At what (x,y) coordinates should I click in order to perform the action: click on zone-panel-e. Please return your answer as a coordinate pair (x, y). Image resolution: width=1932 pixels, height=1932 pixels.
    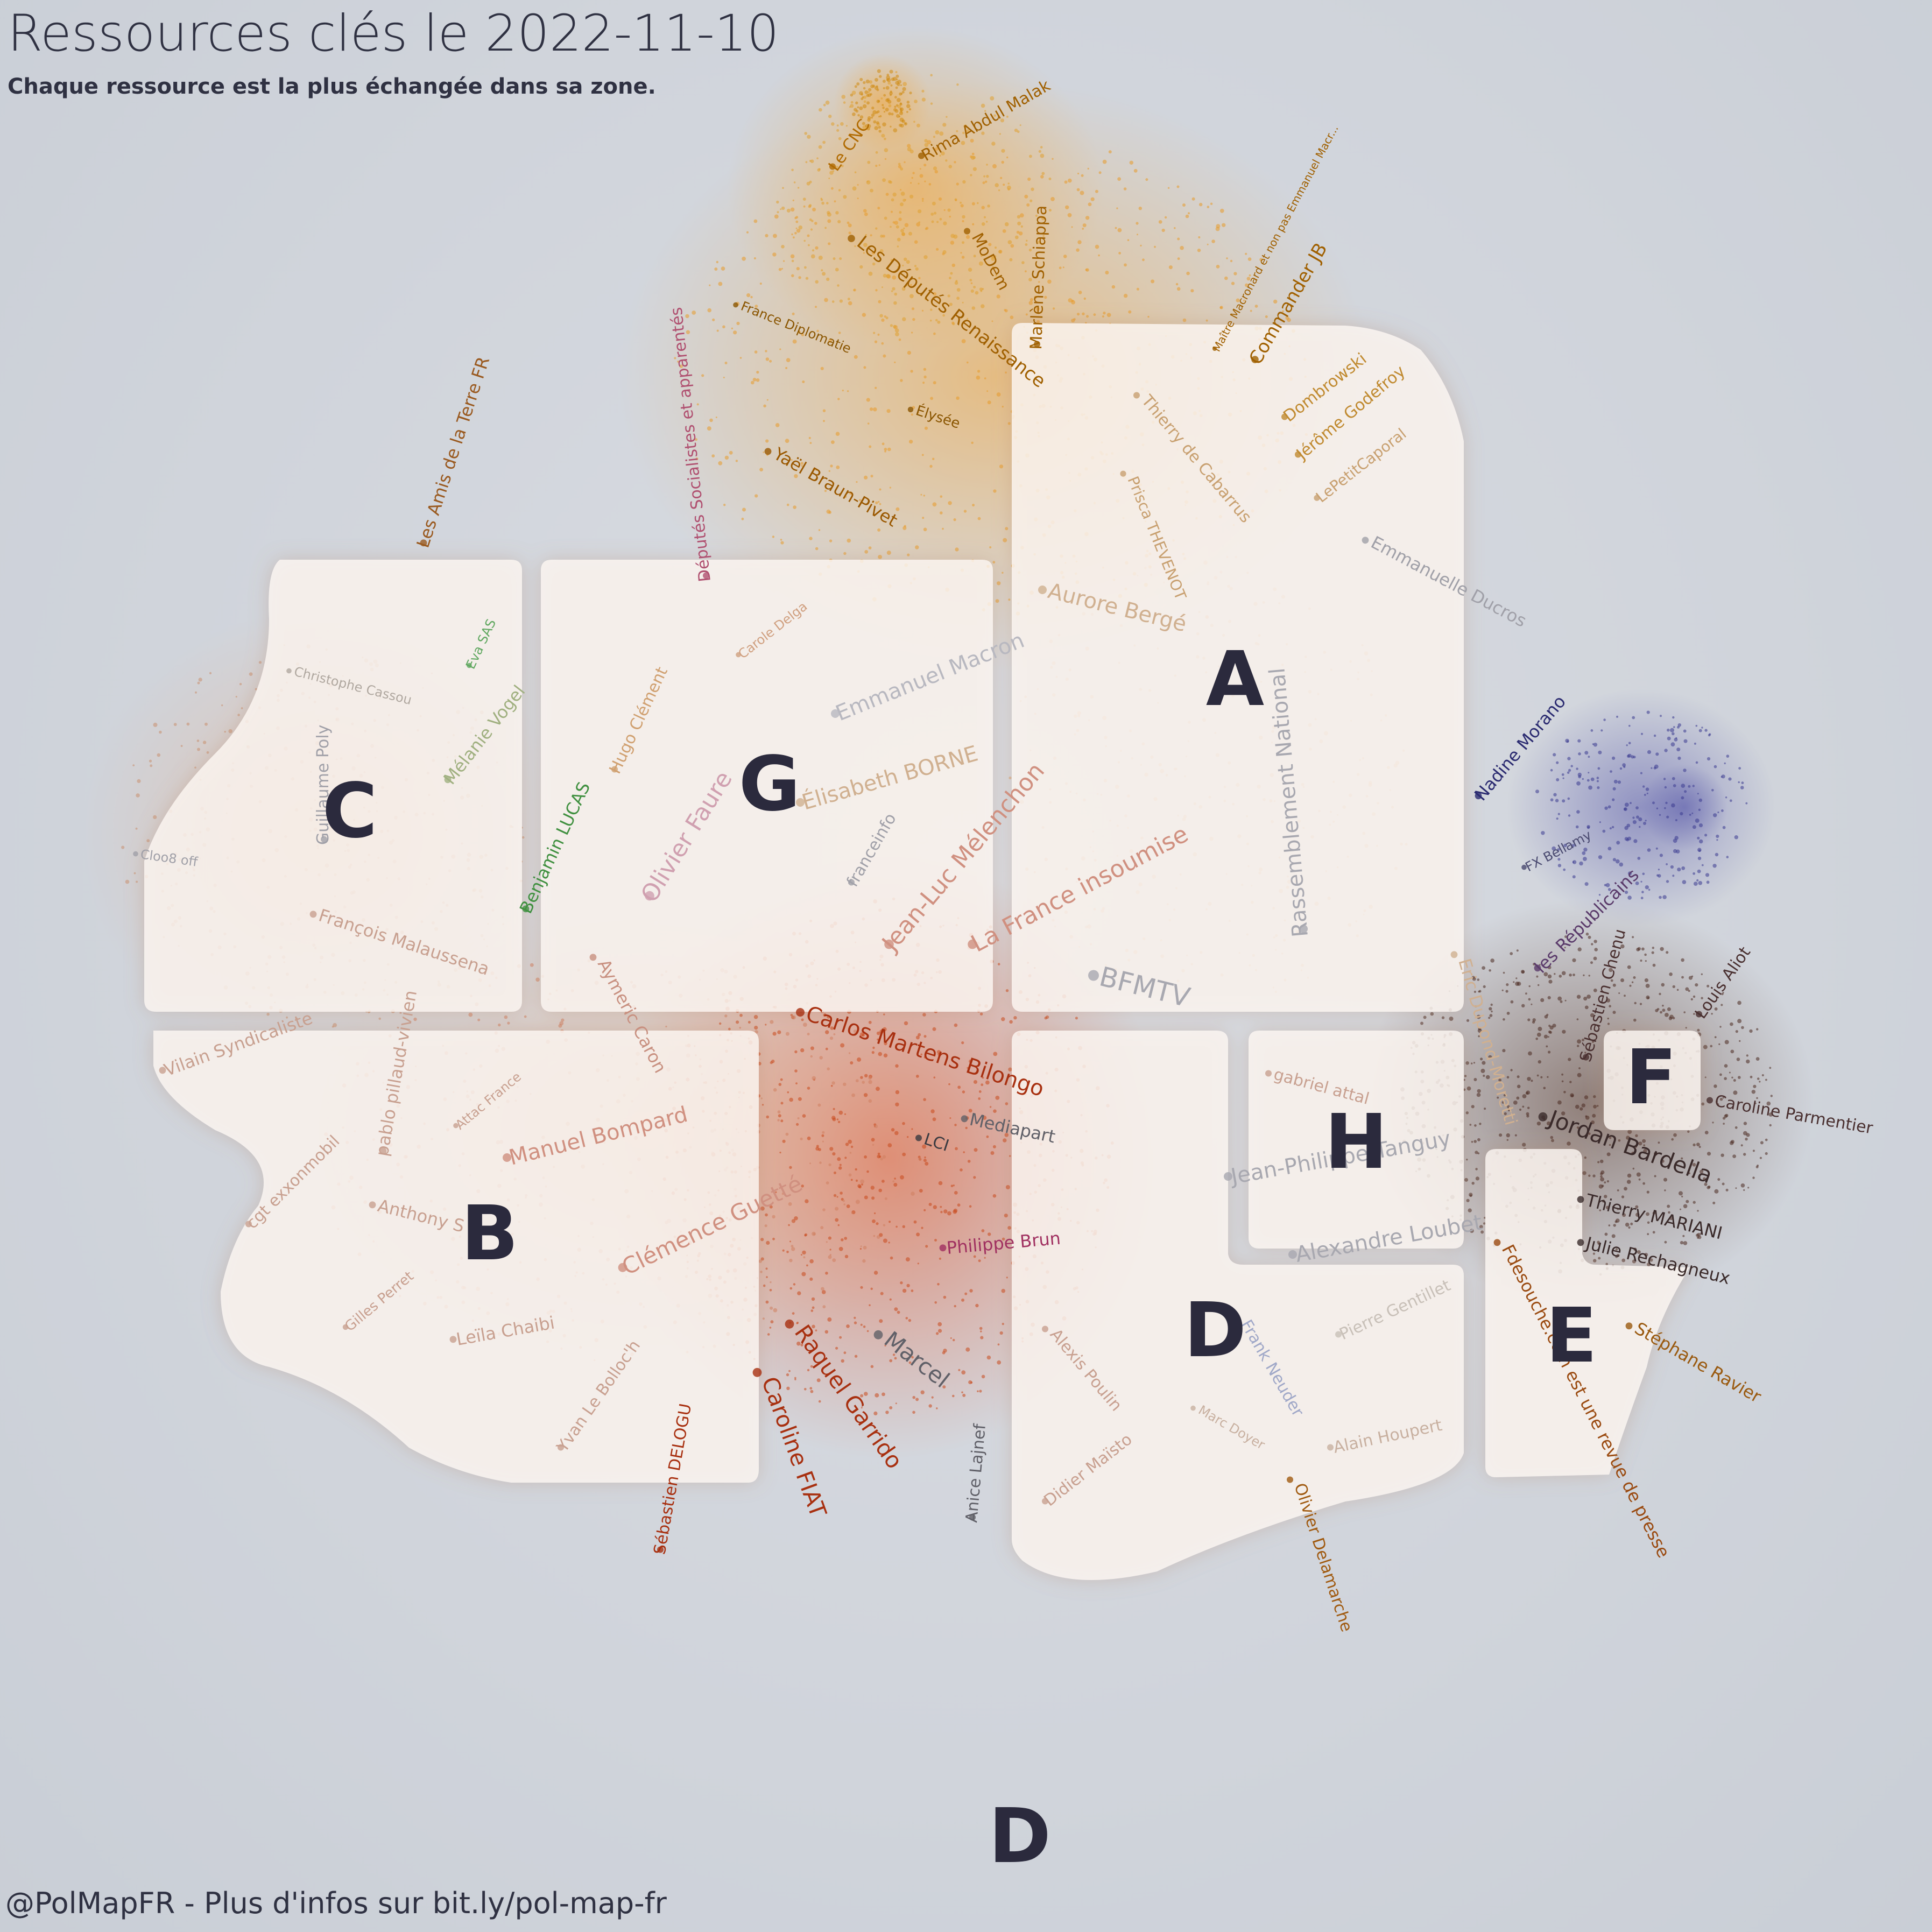
    Looking at the image, I should click on (1587, 1313).